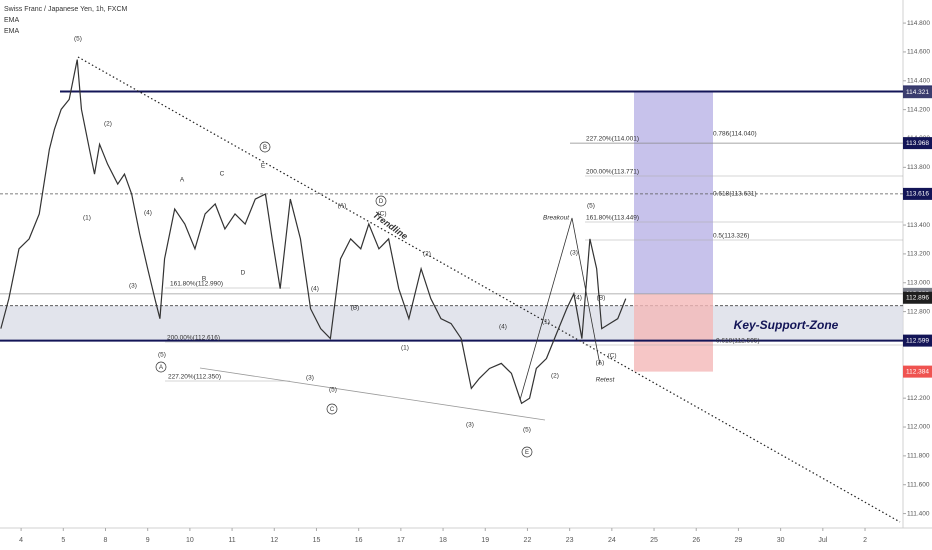  Describe the element at coordinates (917, 297) in the screenshot. I see `price-badge-label: 112.896` at that location.